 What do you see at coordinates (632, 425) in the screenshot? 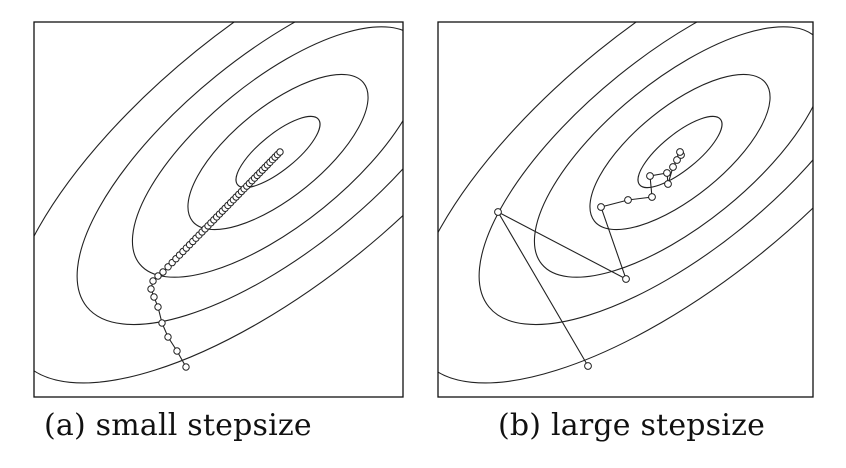
I see `caption-large-stepsize: (b) large stepsize` at bounding box center [632, 425].